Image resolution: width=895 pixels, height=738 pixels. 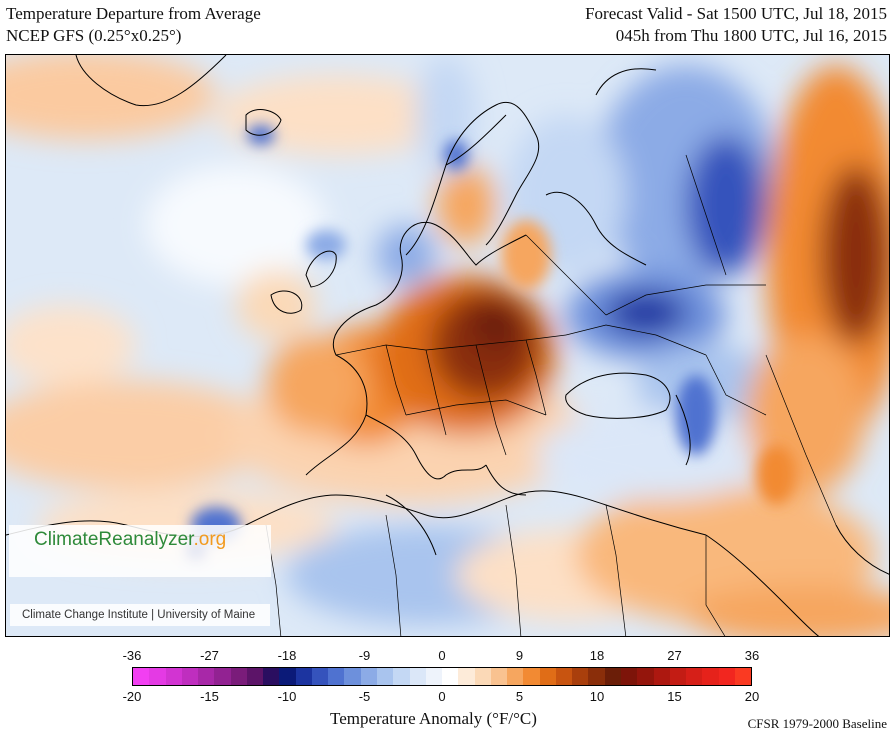 What do you see at coordinates (209, 655) in the screenshot?
I see `fahrenheit-tick-label: -27` at bounding box center [209, 655].